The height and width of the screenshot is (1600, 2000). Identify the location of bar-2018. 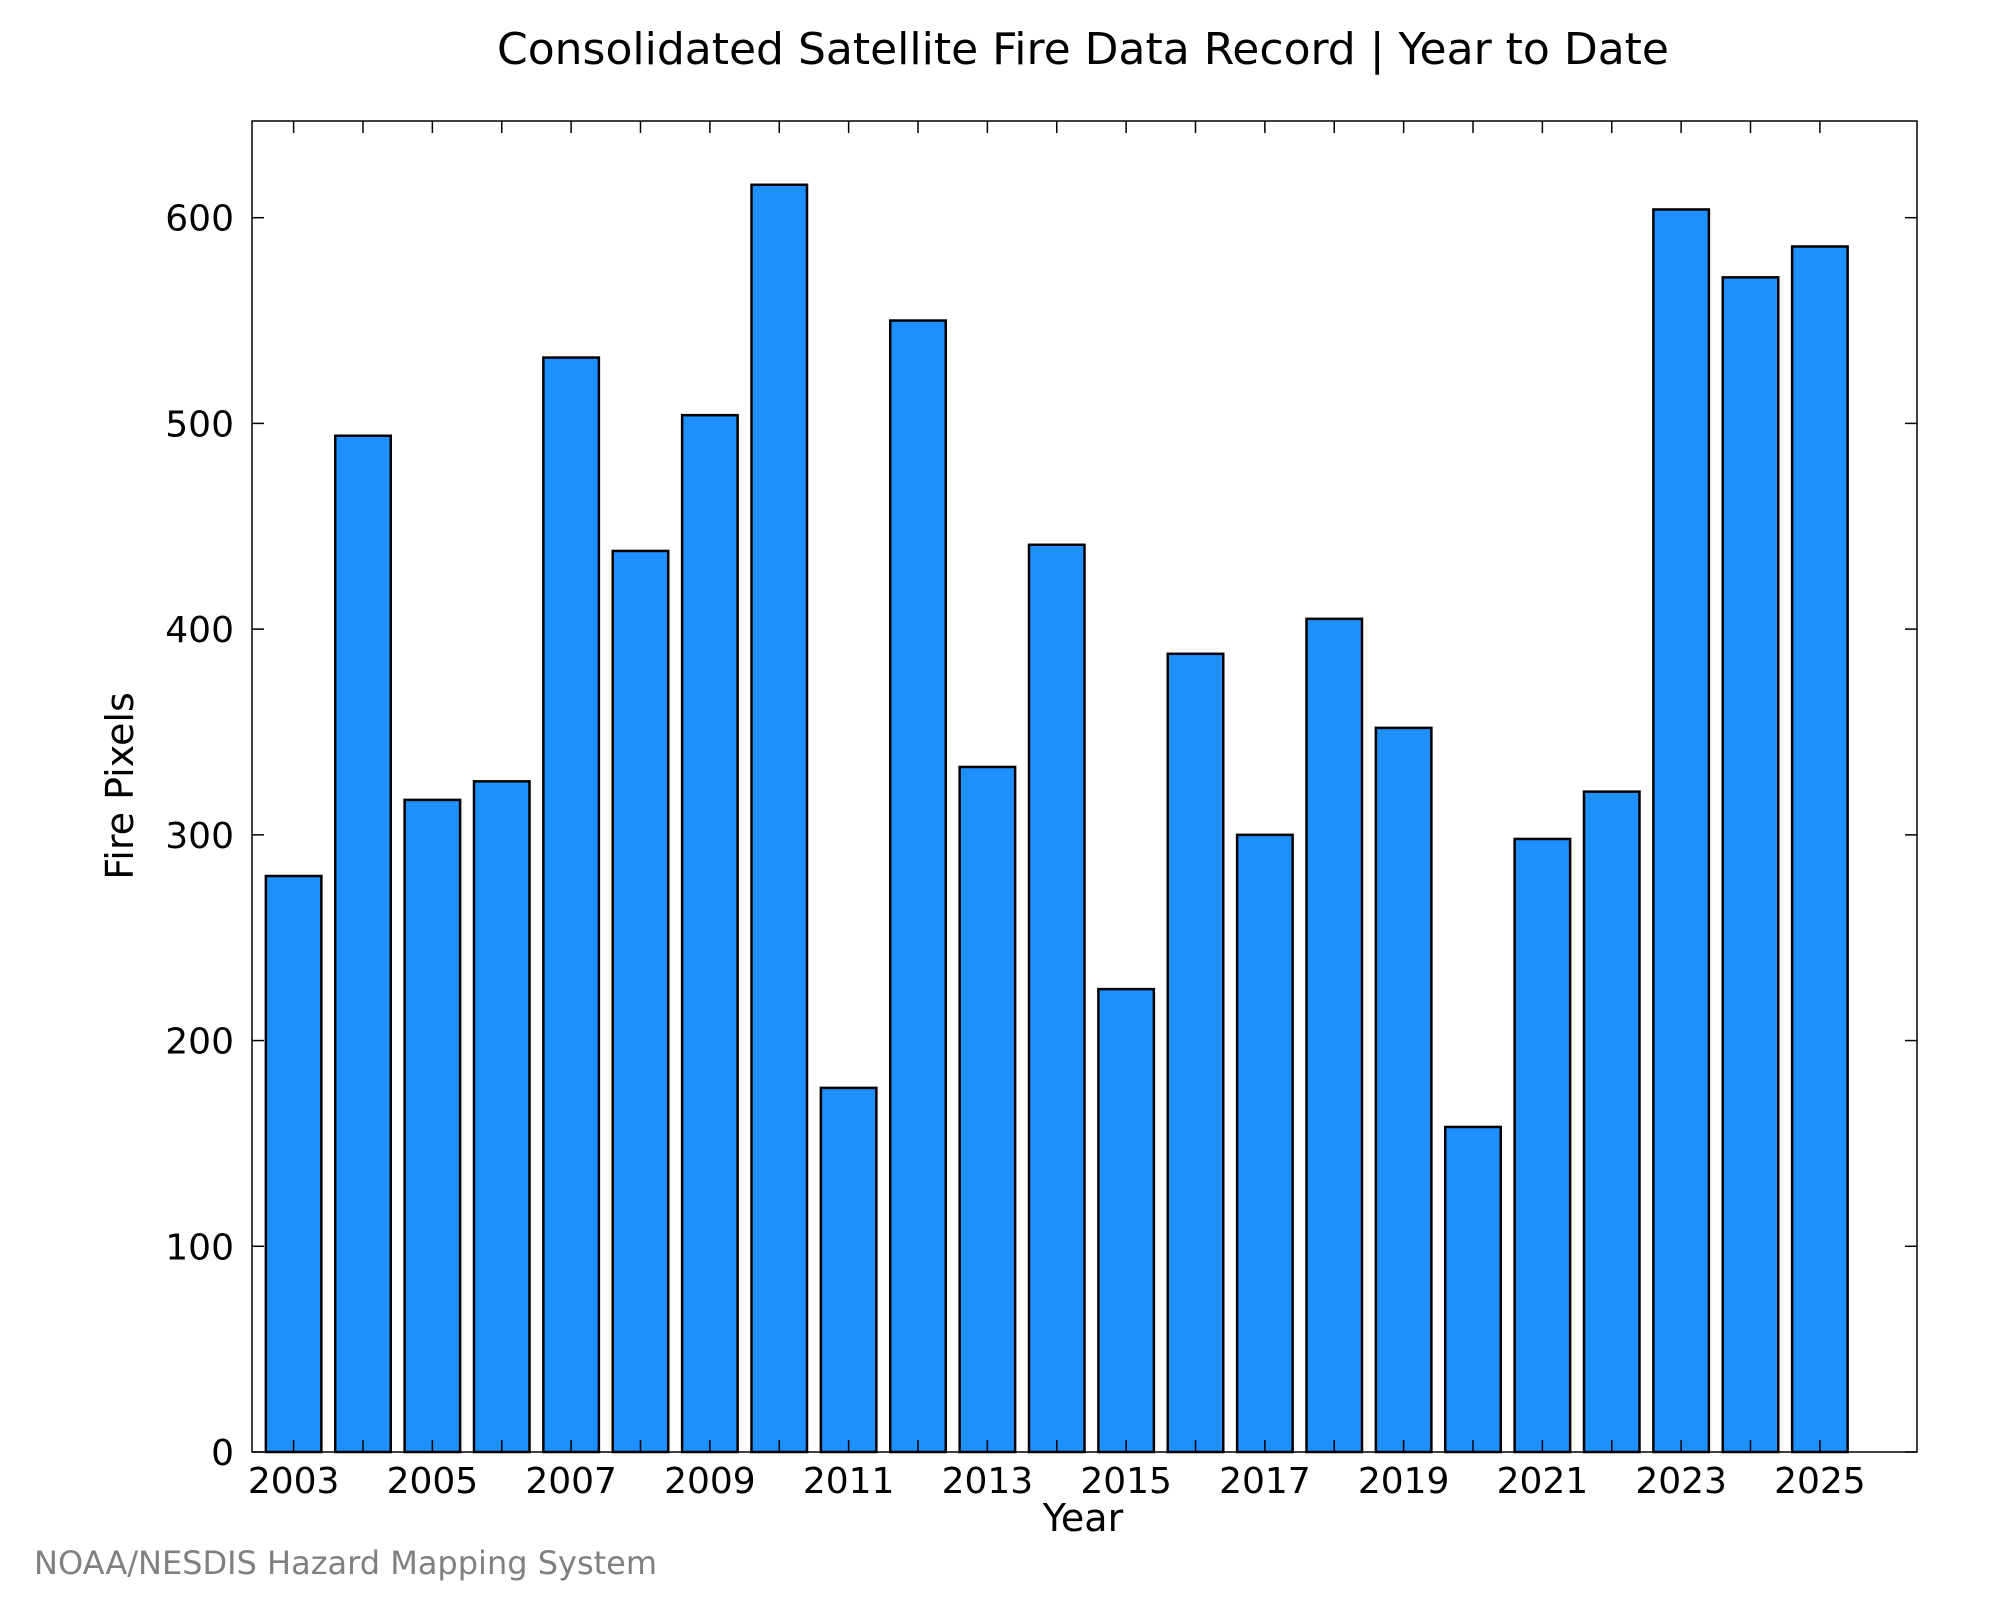
(1334, 1035).